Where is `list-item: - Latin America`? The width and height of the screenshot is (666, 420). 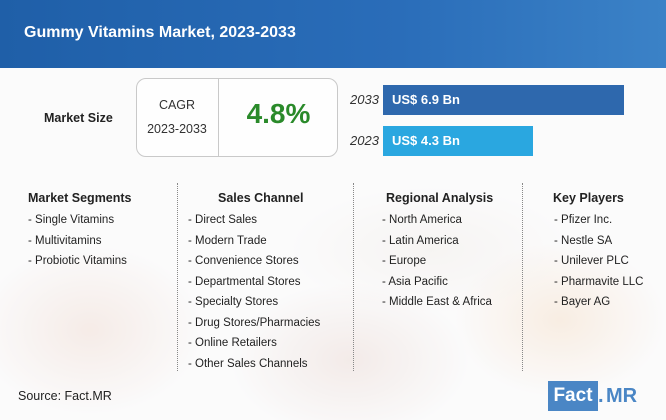
list-item: - Latin America is located at coordinates (420, 240).